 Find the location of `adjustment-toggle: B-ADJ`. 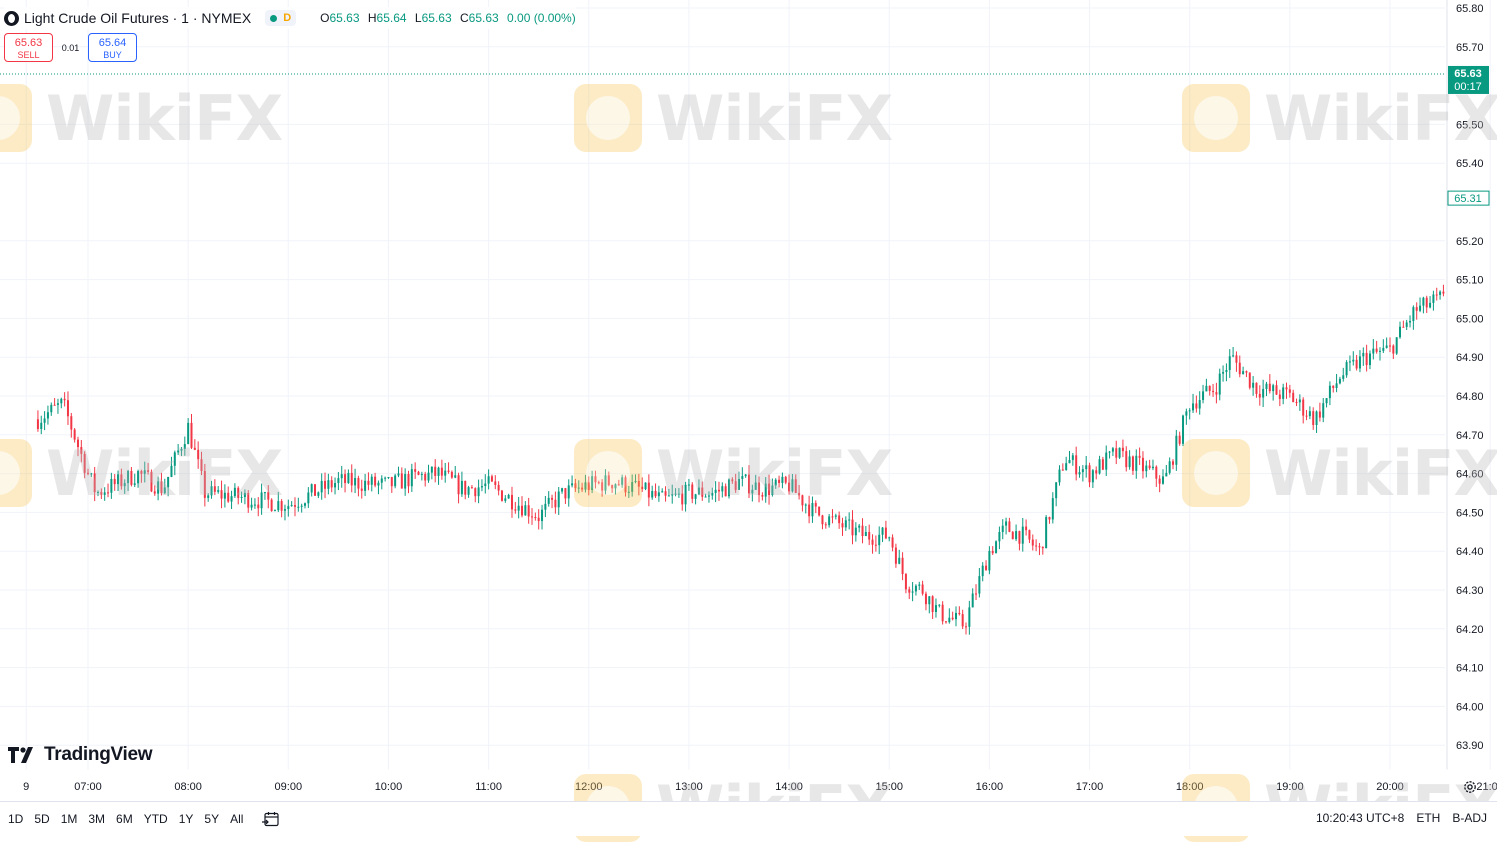

adjustment-toggle: B-ADJ is located at coordinates (1469, 818).